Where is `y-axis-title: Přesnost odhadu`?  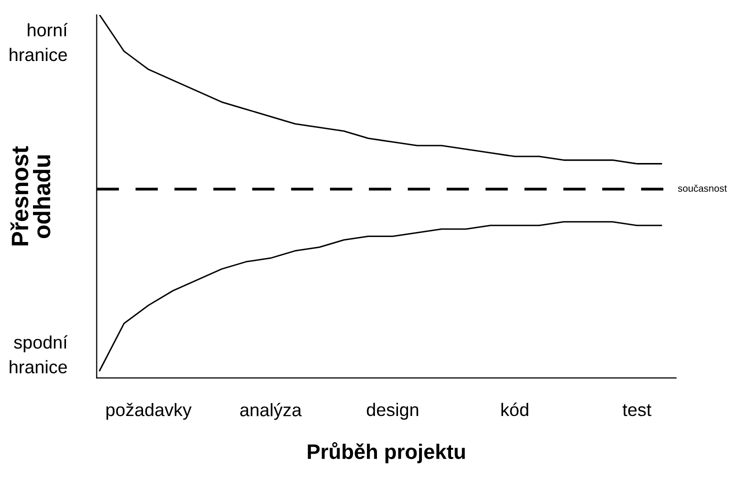 y-axis-title: Přesnost odhadu is located at coordinates (30, 196).